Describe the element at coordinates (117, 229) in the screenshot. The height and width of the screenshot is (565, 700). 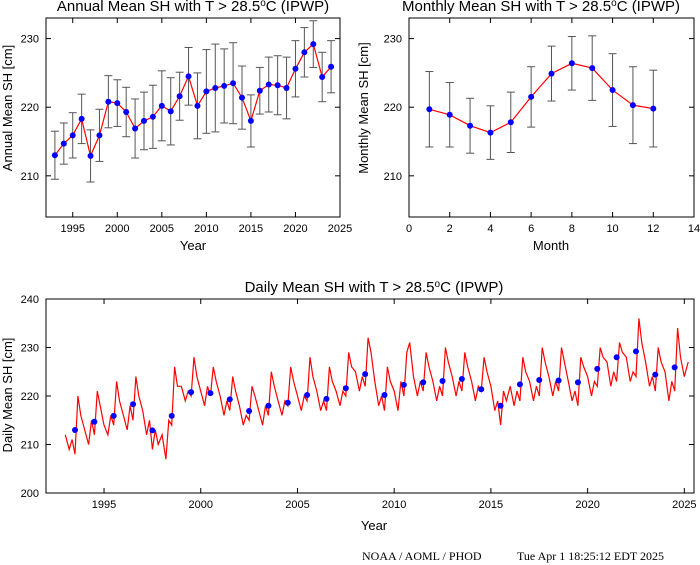
I see `annual-x-tick-label: 2000` at that location.